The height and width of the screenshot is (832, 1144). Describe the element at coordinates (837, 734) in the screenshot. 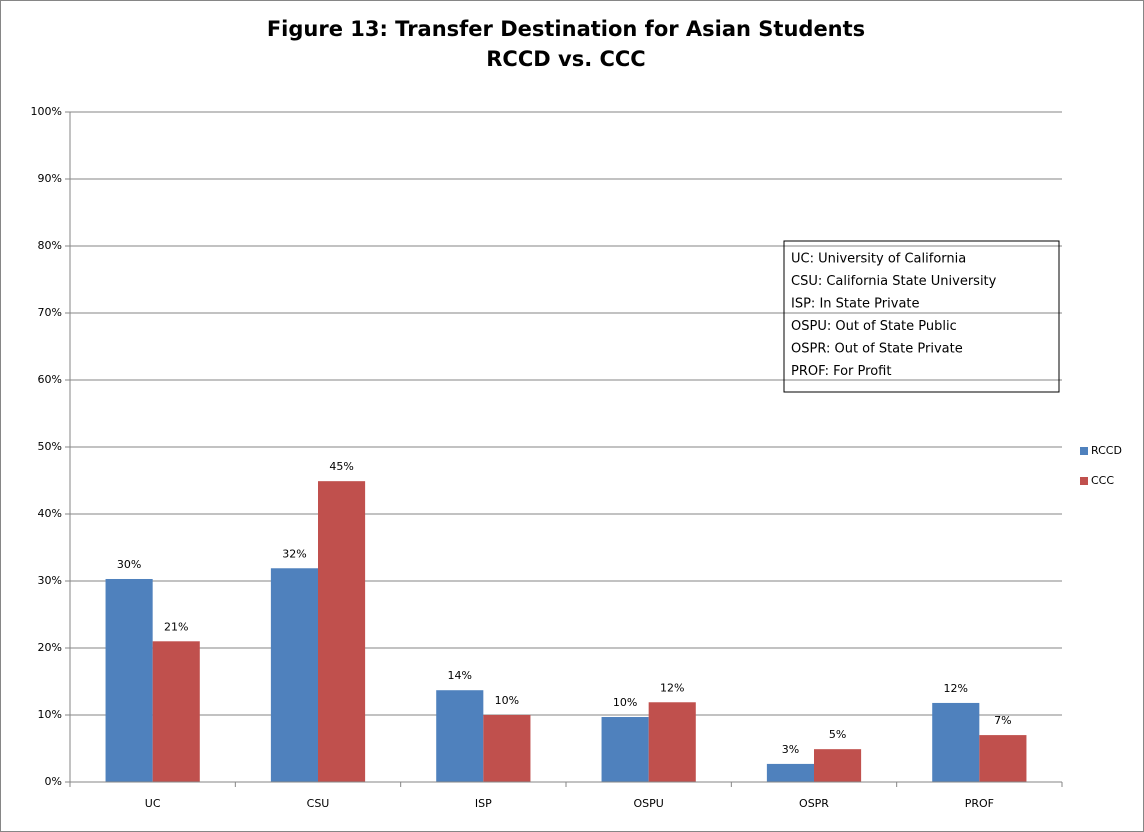

I see `data-label: 5%` at that location.